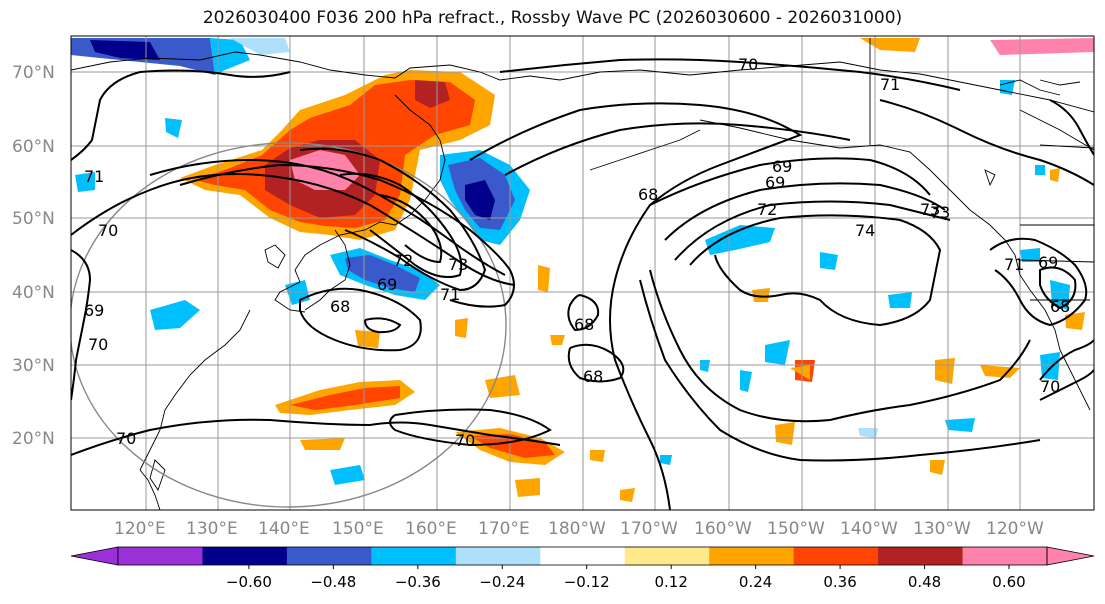 Image resolution: width=1105 pixels, height=604 pixels. I want to click on colorbar-tick-label: 0.48, so click(924, 582).